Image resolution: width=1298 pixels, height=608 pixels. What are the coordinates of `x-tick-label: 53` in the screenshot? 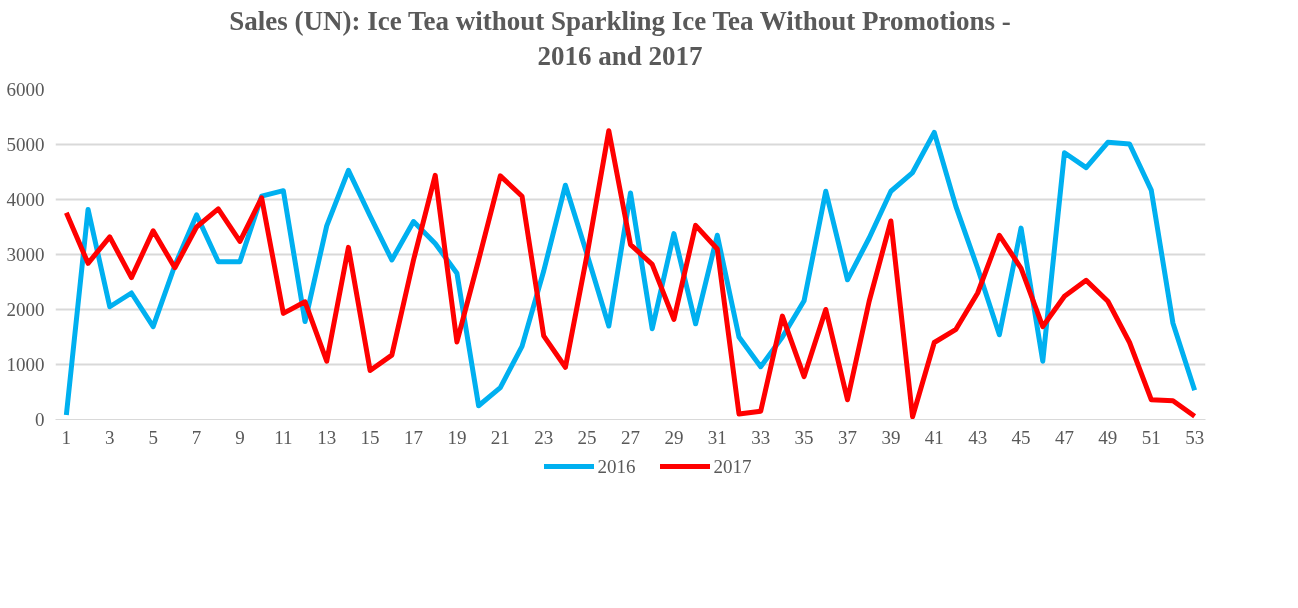 It's located at (1195, 437).